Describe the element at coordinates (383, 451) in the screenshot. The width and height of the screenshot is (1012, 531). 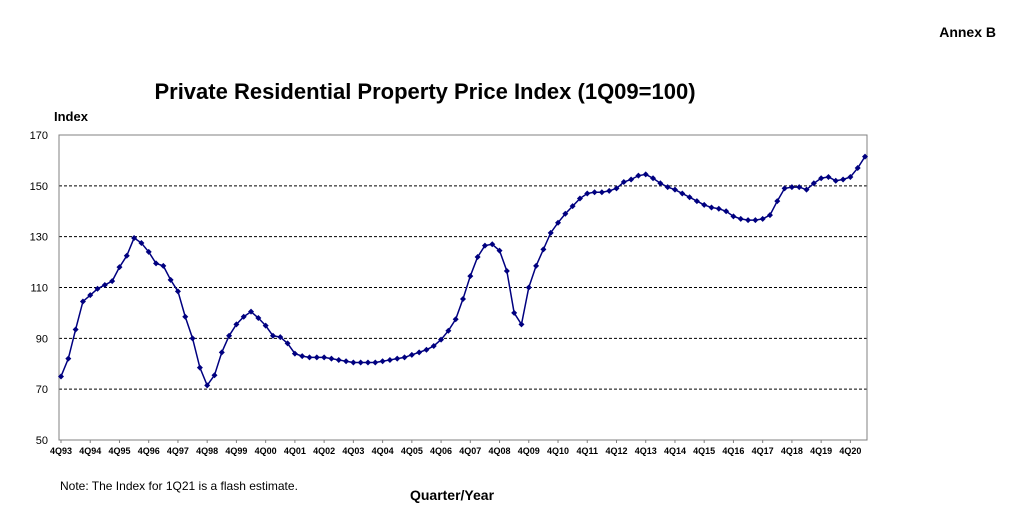
I see `x-tick-label: 4Q04` at that location.